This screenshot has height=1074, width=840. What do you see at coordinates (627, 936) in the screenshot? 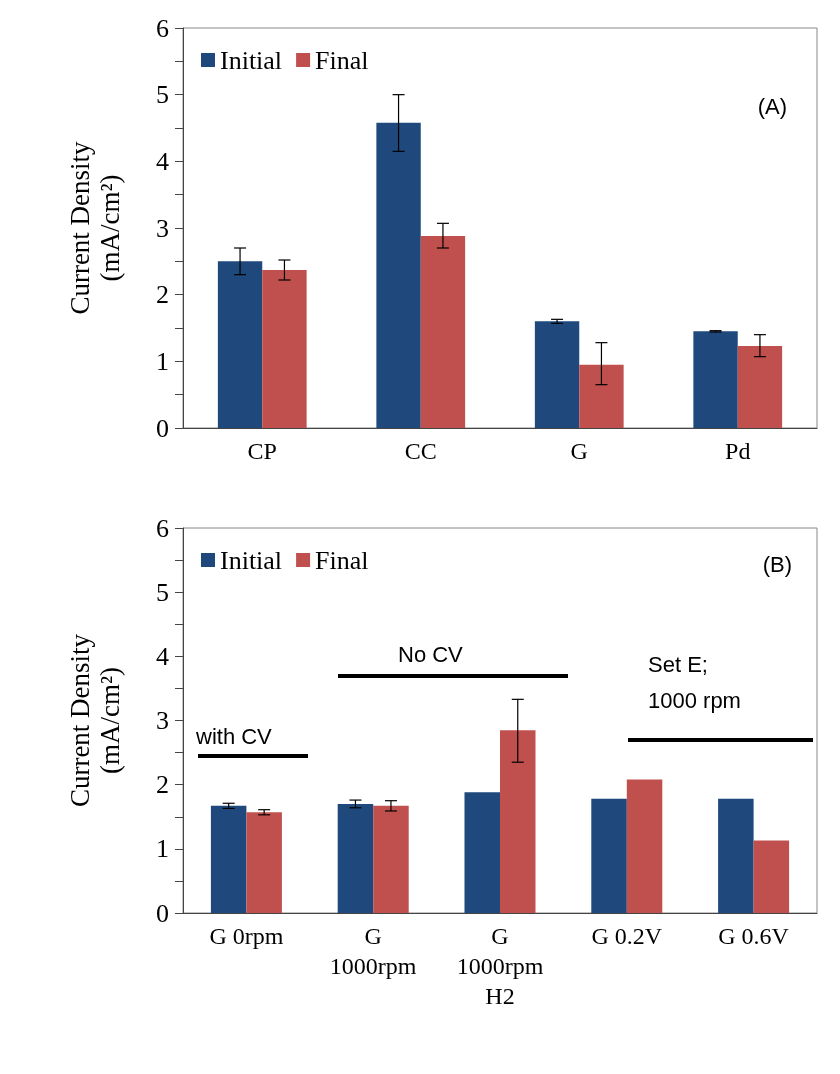
I see `x-tick-label: G 0.2V` at bounding box center [627, 936].